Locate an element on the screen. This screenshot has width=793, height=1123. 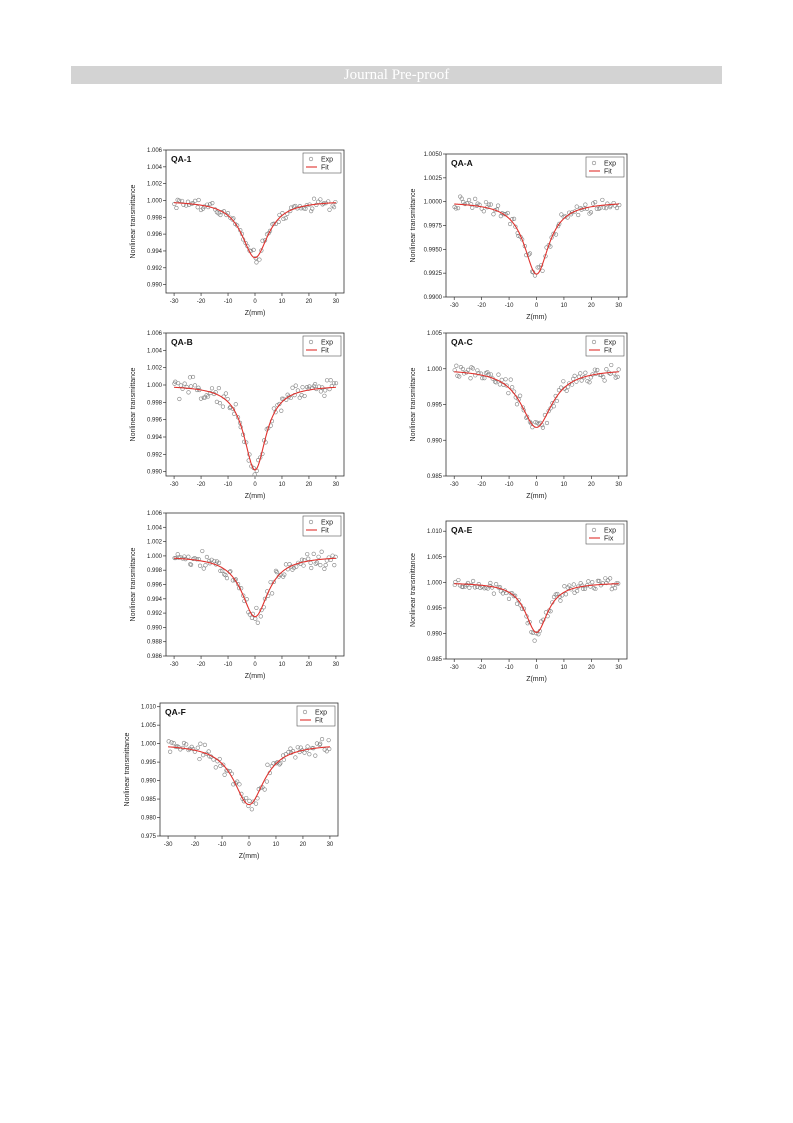
panel-label: QA-E is located at coordinates (462, 530).